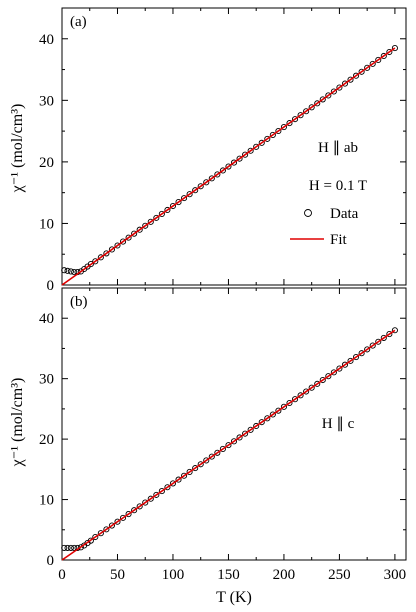 The image size is (416, 612). Describe the element at coordinates (338, 148) in the screenshot. I see `field-annotation: H ∥ ab` at that location.